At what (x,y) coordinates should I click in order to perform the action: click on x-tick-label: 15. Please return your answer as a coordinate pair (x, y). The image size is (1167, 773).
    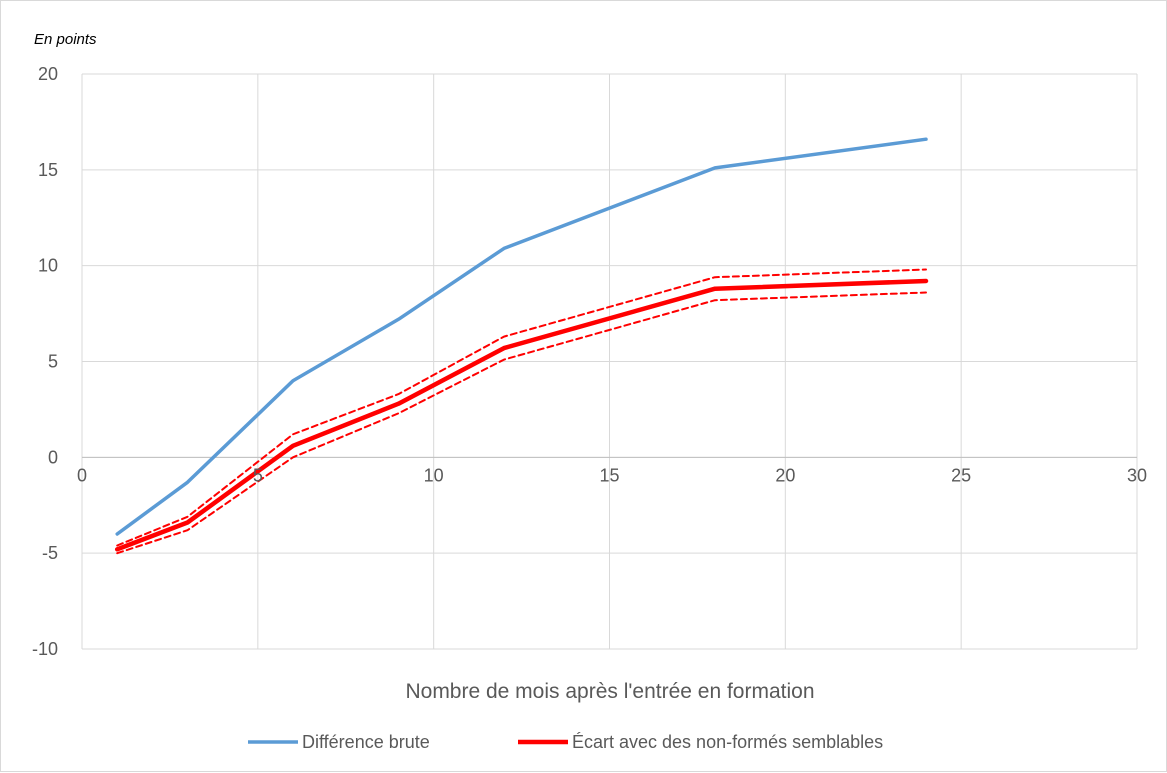
    Looking at the image, I should click on (609, 475).